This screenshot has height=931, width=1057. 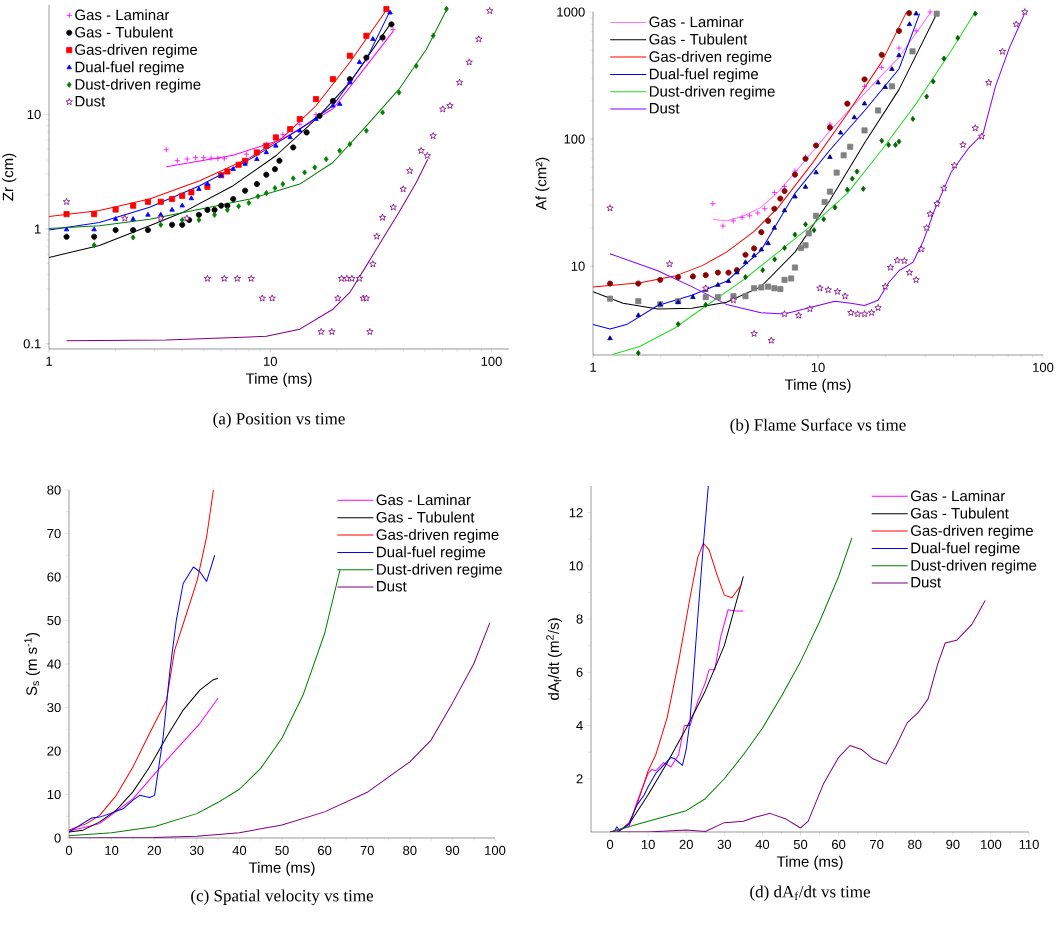 I want to click on y-tick-label: 30, so click(x=54, y=707).